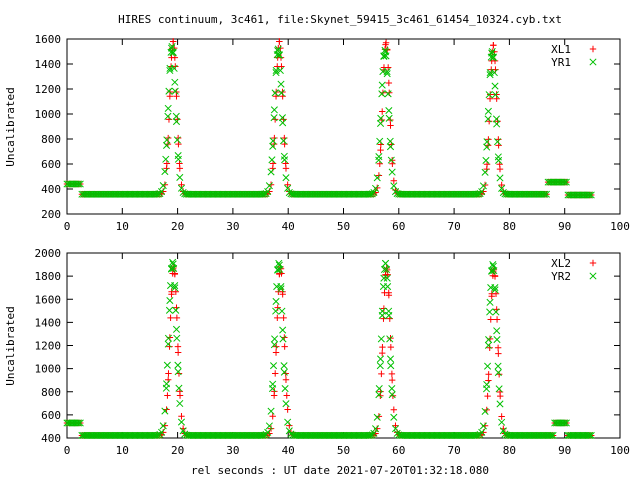 The image size is (640, 480). Describe the element at coordinates (232, 450) in the screenshot. I see `x-tick-label: 30` at that location.